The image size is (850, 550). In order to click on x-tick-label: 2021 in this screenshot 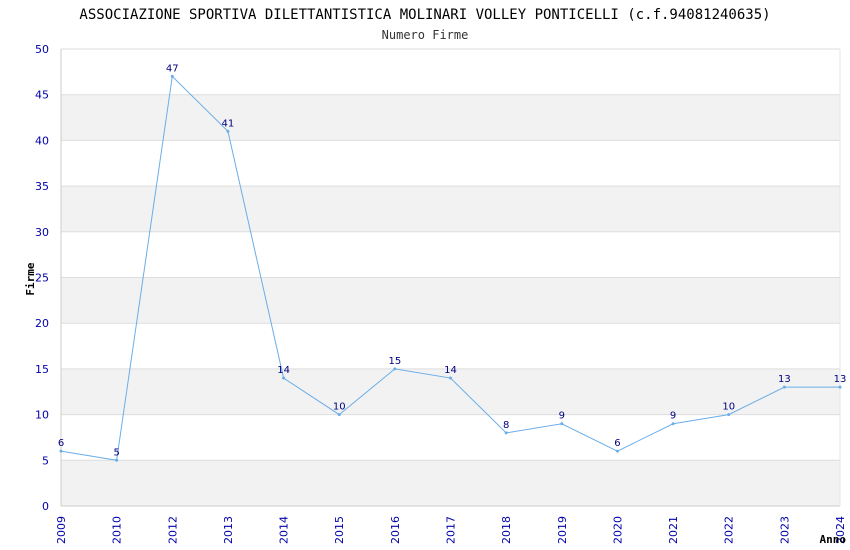, I will do `click(673, 530)`.